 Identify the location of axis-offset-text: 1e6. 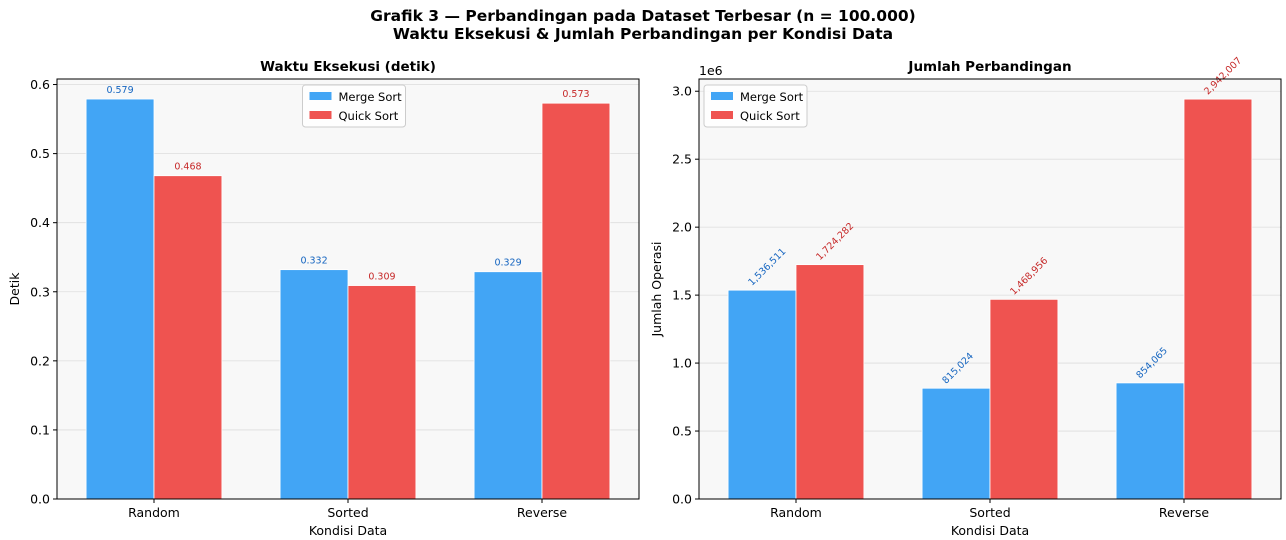
(711, 70).